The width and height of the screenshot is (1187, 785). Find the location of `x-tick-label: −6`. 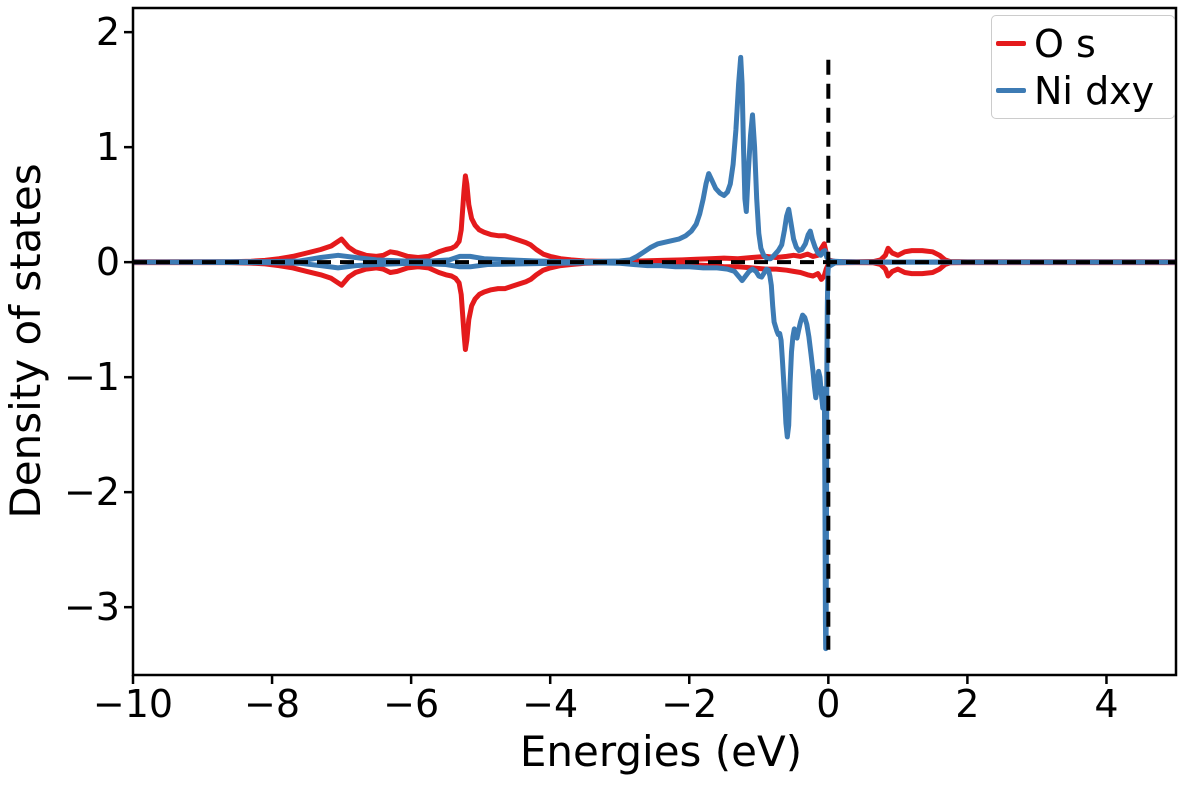

x-tick-label: −6 is located at coordinates (411, 704).